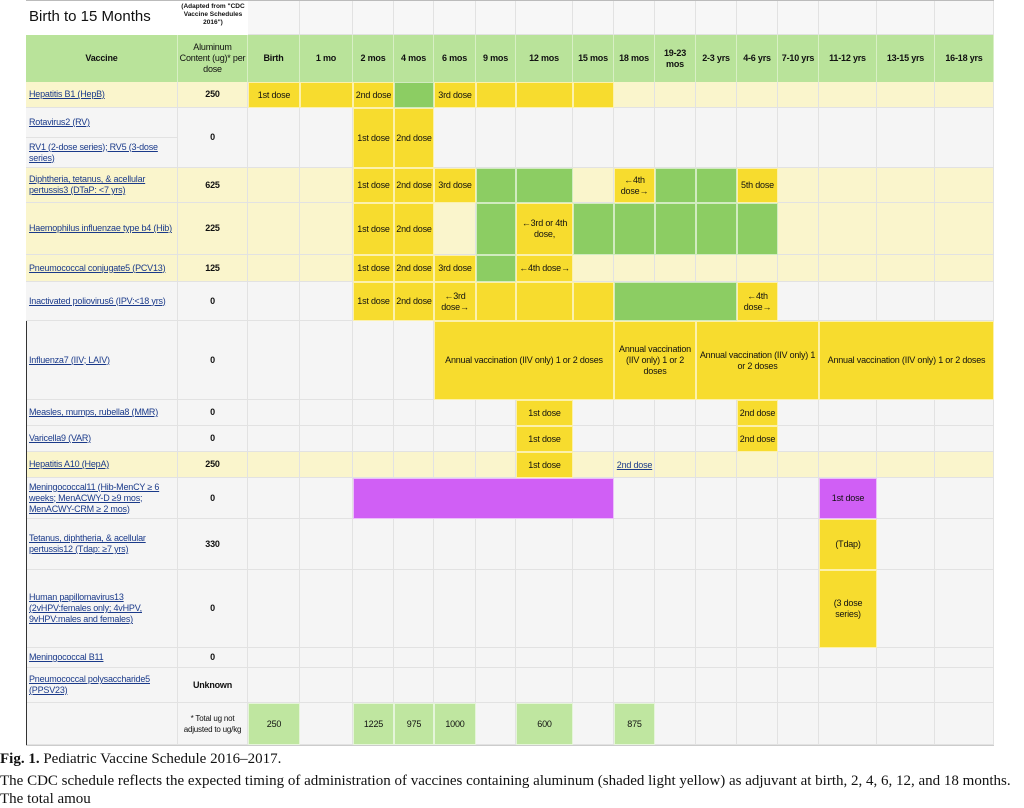 The width and height of the screenshot is (1024, 808). What do you see at coordinates (455, 301) in the screenshot?
I see `dose-yellow-cell: ←3rd dose→` at bounding box center [455, 301].